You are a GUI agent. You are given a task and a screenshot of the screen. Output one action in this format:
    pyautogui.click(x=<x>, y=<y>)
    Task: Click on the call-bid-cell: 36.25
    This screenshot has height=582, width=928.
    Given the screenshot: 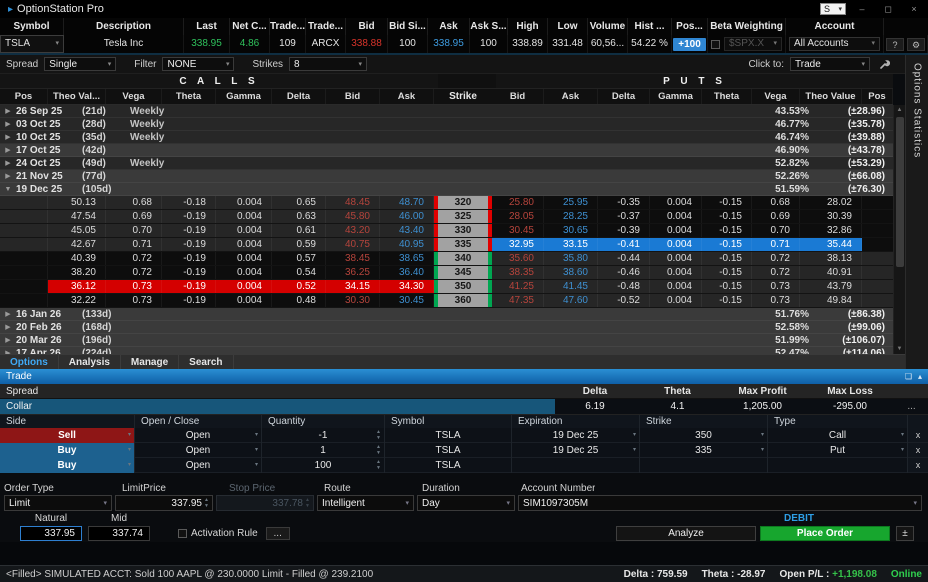 What is the action you would take?
    pyautogui.click(x=353, y=272)
    